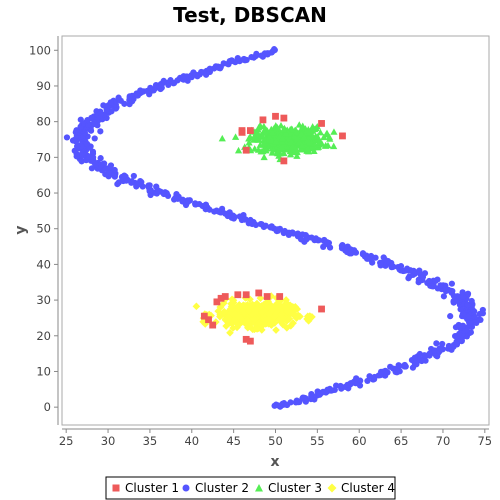 The image size is (500, 500). What do you see at coordinates (275, 441) in the screenshot?
I see `x-tick-label: 50` at bounding box center [275, 441].